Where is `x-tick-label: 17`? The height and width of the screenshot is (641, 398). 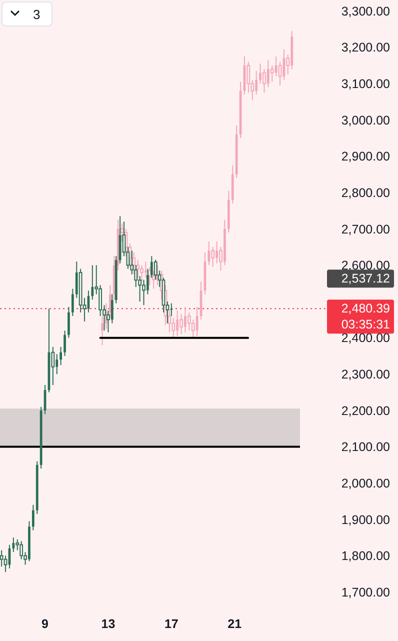 x-tick-label: 17 is located at coordinates (171, 624).